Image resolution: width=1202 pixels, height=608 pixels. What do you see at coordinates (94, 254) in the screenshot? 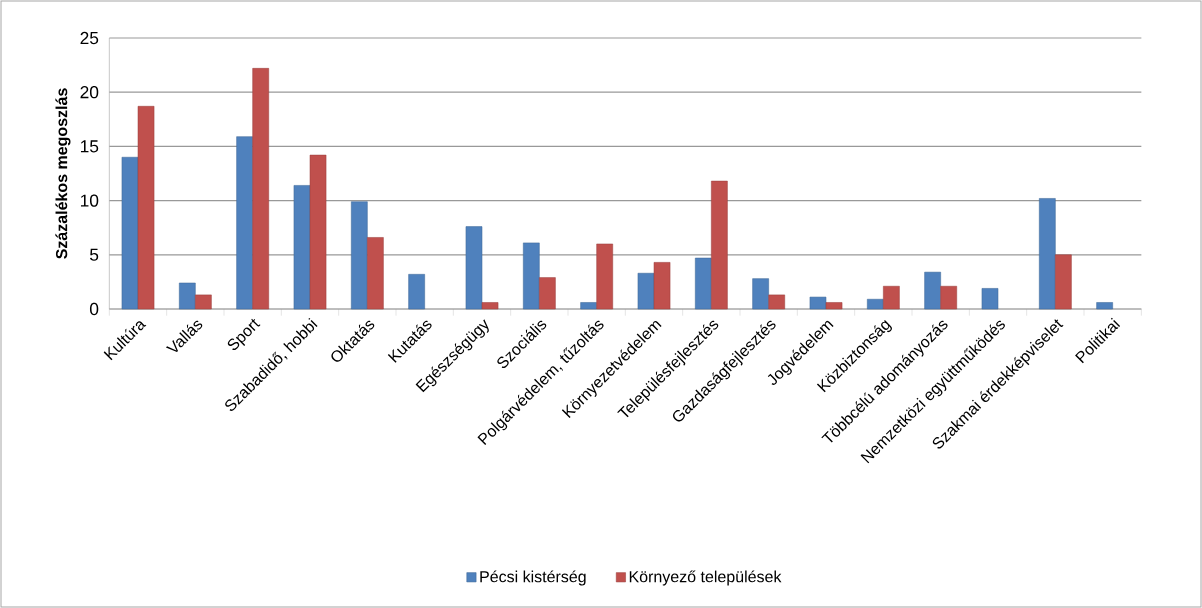
I see `y-tick-label: 5` at bounding box center [94, 254].